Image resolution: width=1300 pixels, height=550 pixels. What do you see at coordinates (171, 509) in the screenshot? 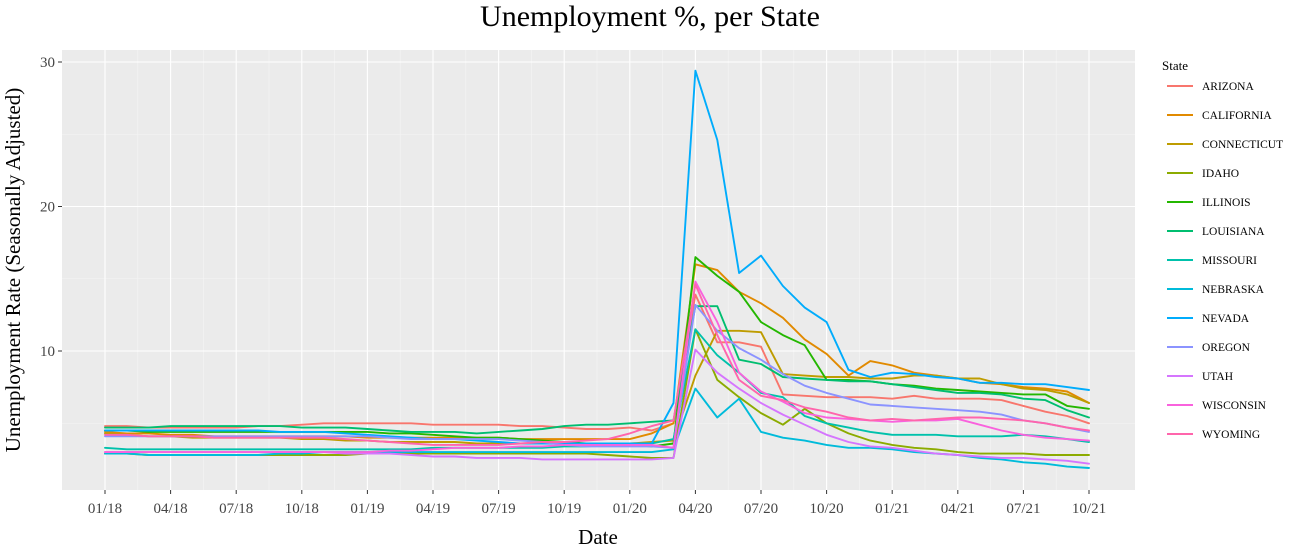
I see `x-tick-label: 04/18` at bounding box center [171, 509].